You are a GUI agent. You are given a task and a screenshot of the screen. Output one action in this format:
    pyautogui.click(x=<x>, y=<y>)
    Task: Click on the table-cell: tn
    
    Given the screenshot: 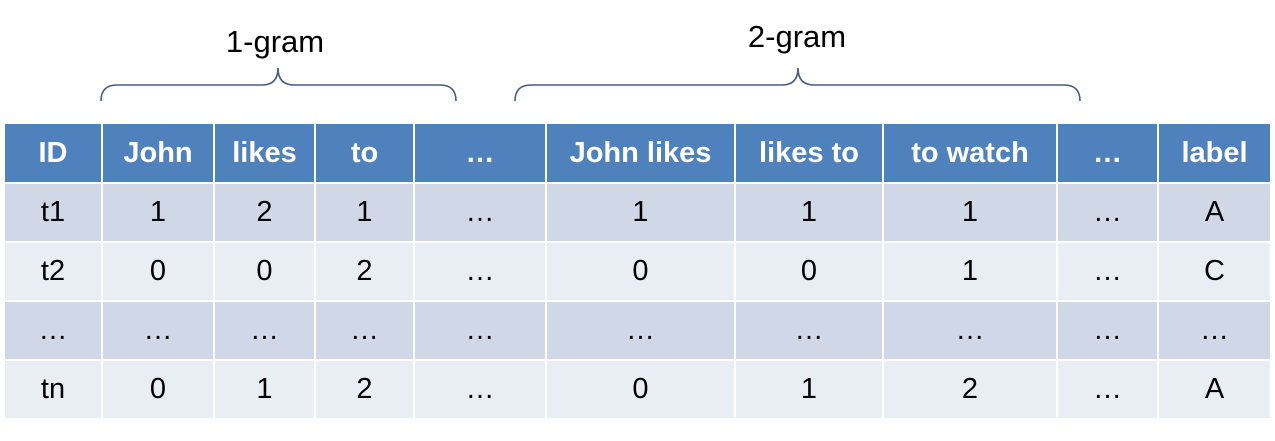 What is the action you would take?
    pyautogui.click(x=53, y=389)
    